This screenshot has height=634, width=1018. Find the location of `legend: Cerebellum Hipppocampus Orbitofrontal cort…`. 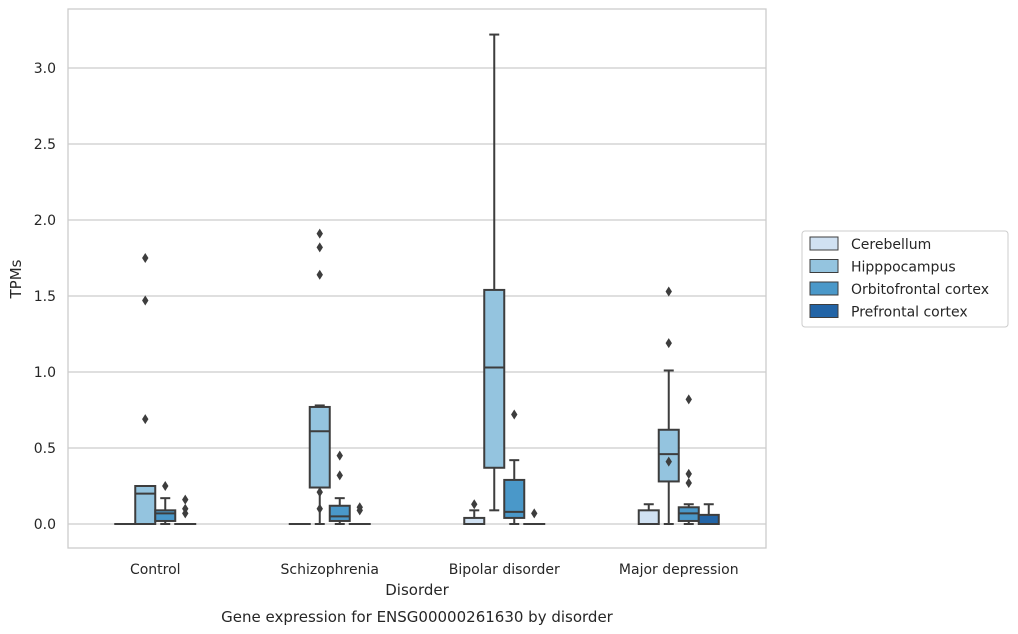

legend: Cerebellum Hipppocampus Orbitofrontal cort… is located at coordinates (905, 279).